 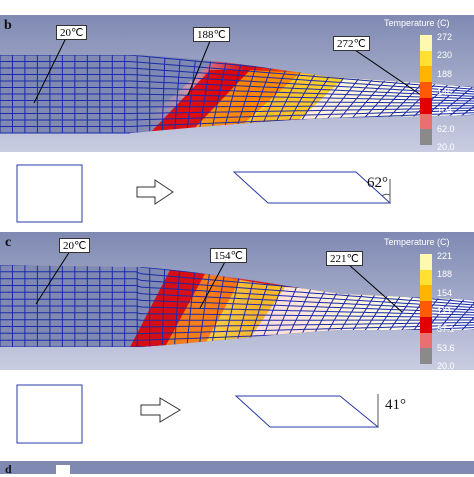 I want to click on panel-d-letter: d, so click(x=8, y=469).